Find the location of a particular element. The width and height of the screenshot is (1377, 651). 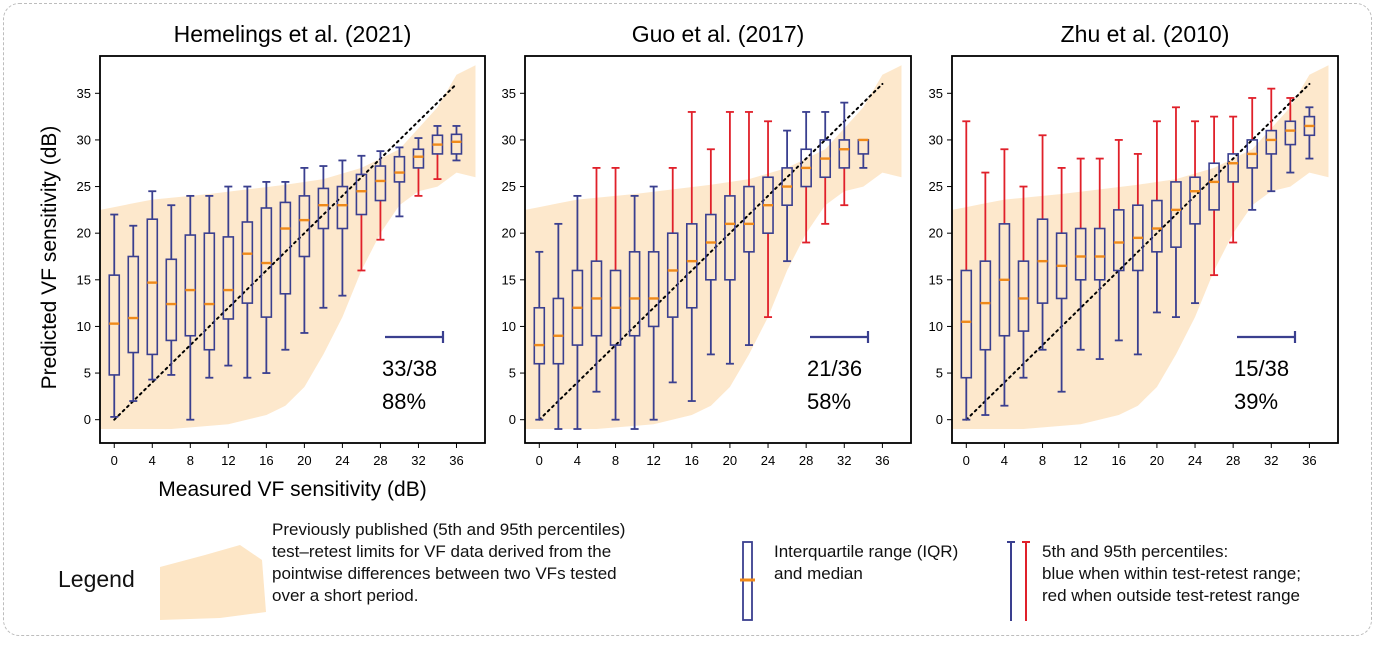

y-tick-label: 20 is located at coordinates (509, 233).